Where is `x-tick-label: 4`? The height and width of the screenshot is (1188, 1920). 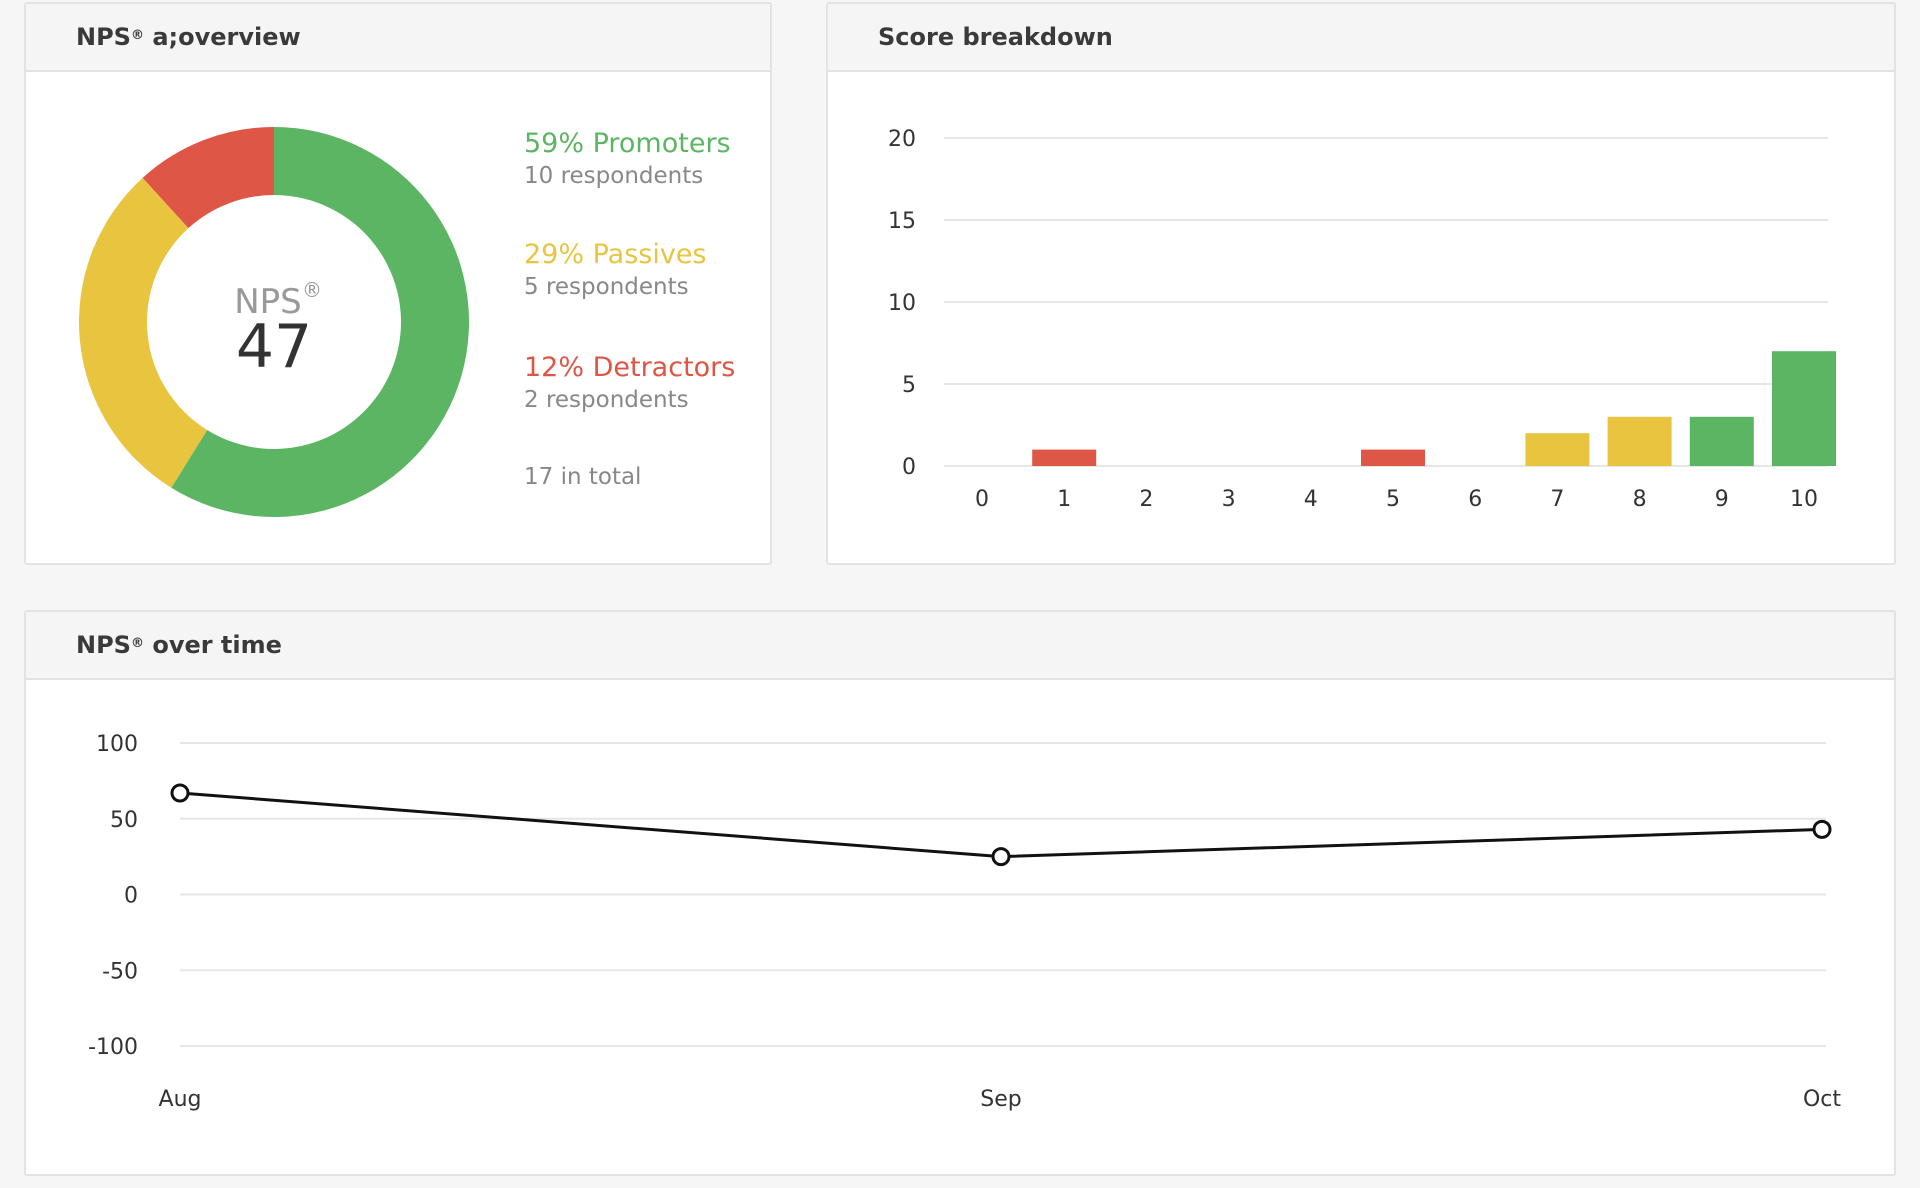 x-tick-label: 4 is located at coordinates (1311, 499).